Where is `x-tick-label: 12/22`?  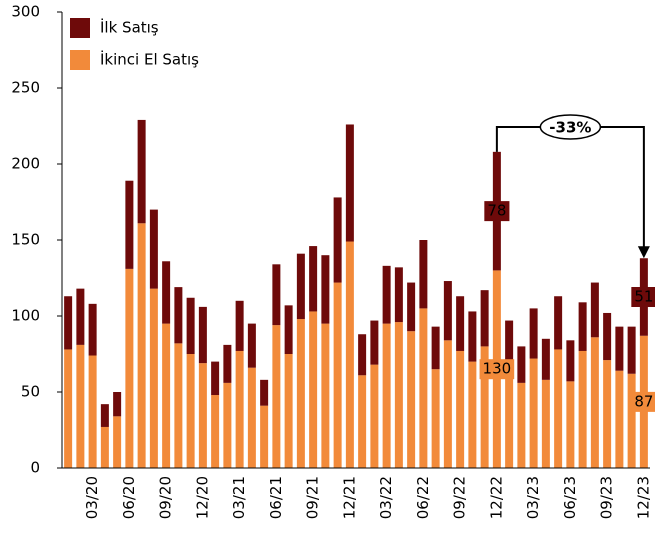 x-tick-label: 12/22 is located at coordinates (496, 497).